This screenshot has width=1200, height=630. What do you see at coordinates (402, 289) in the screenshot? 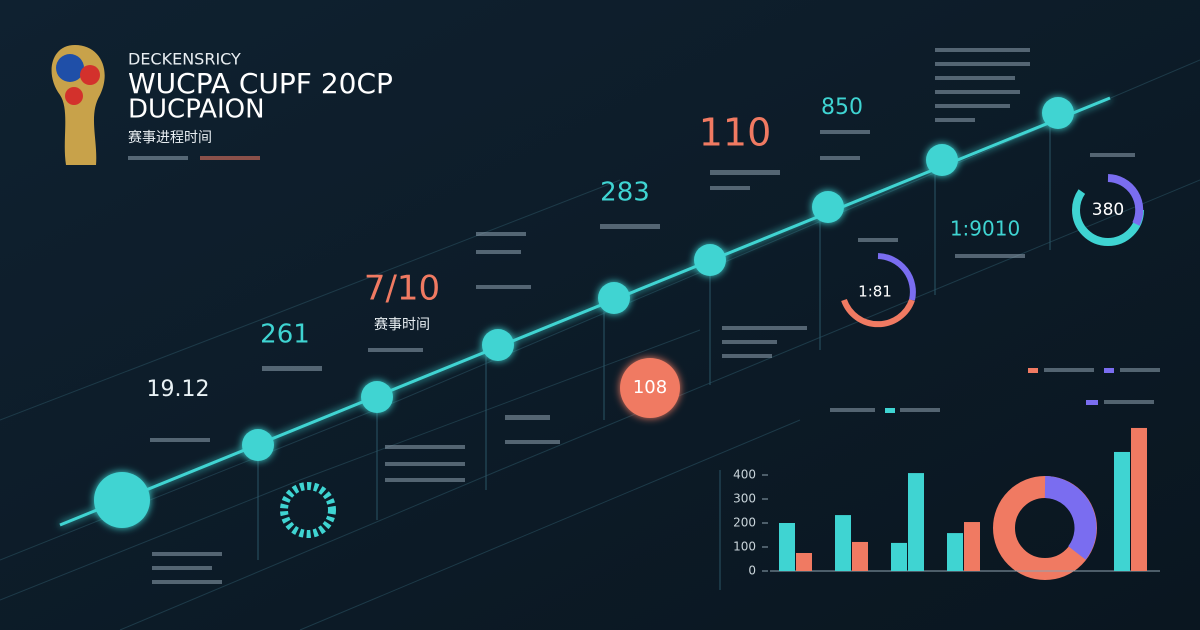
I see `stat-value: 7/10` at bounding box center [402, 289].